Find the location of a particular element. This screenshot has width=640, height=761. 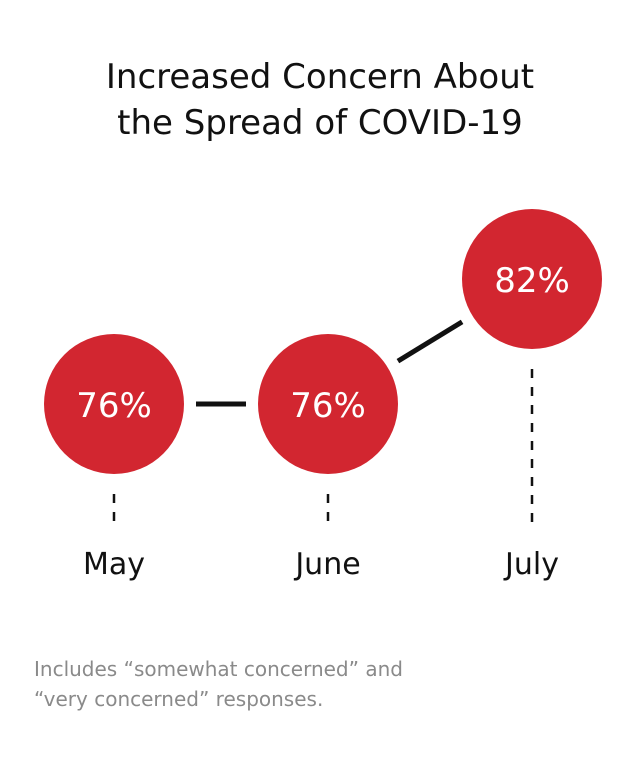

value-label-july: 82% is located at coordinates (532, 281).